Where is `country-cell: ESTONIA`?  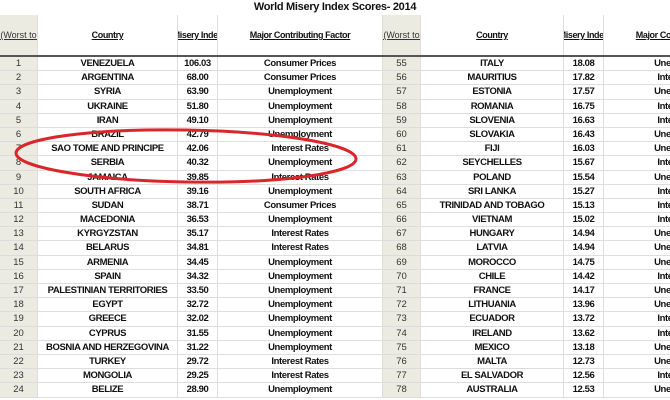
country-cell: ESTONIA is located at coordinates (492, 92).